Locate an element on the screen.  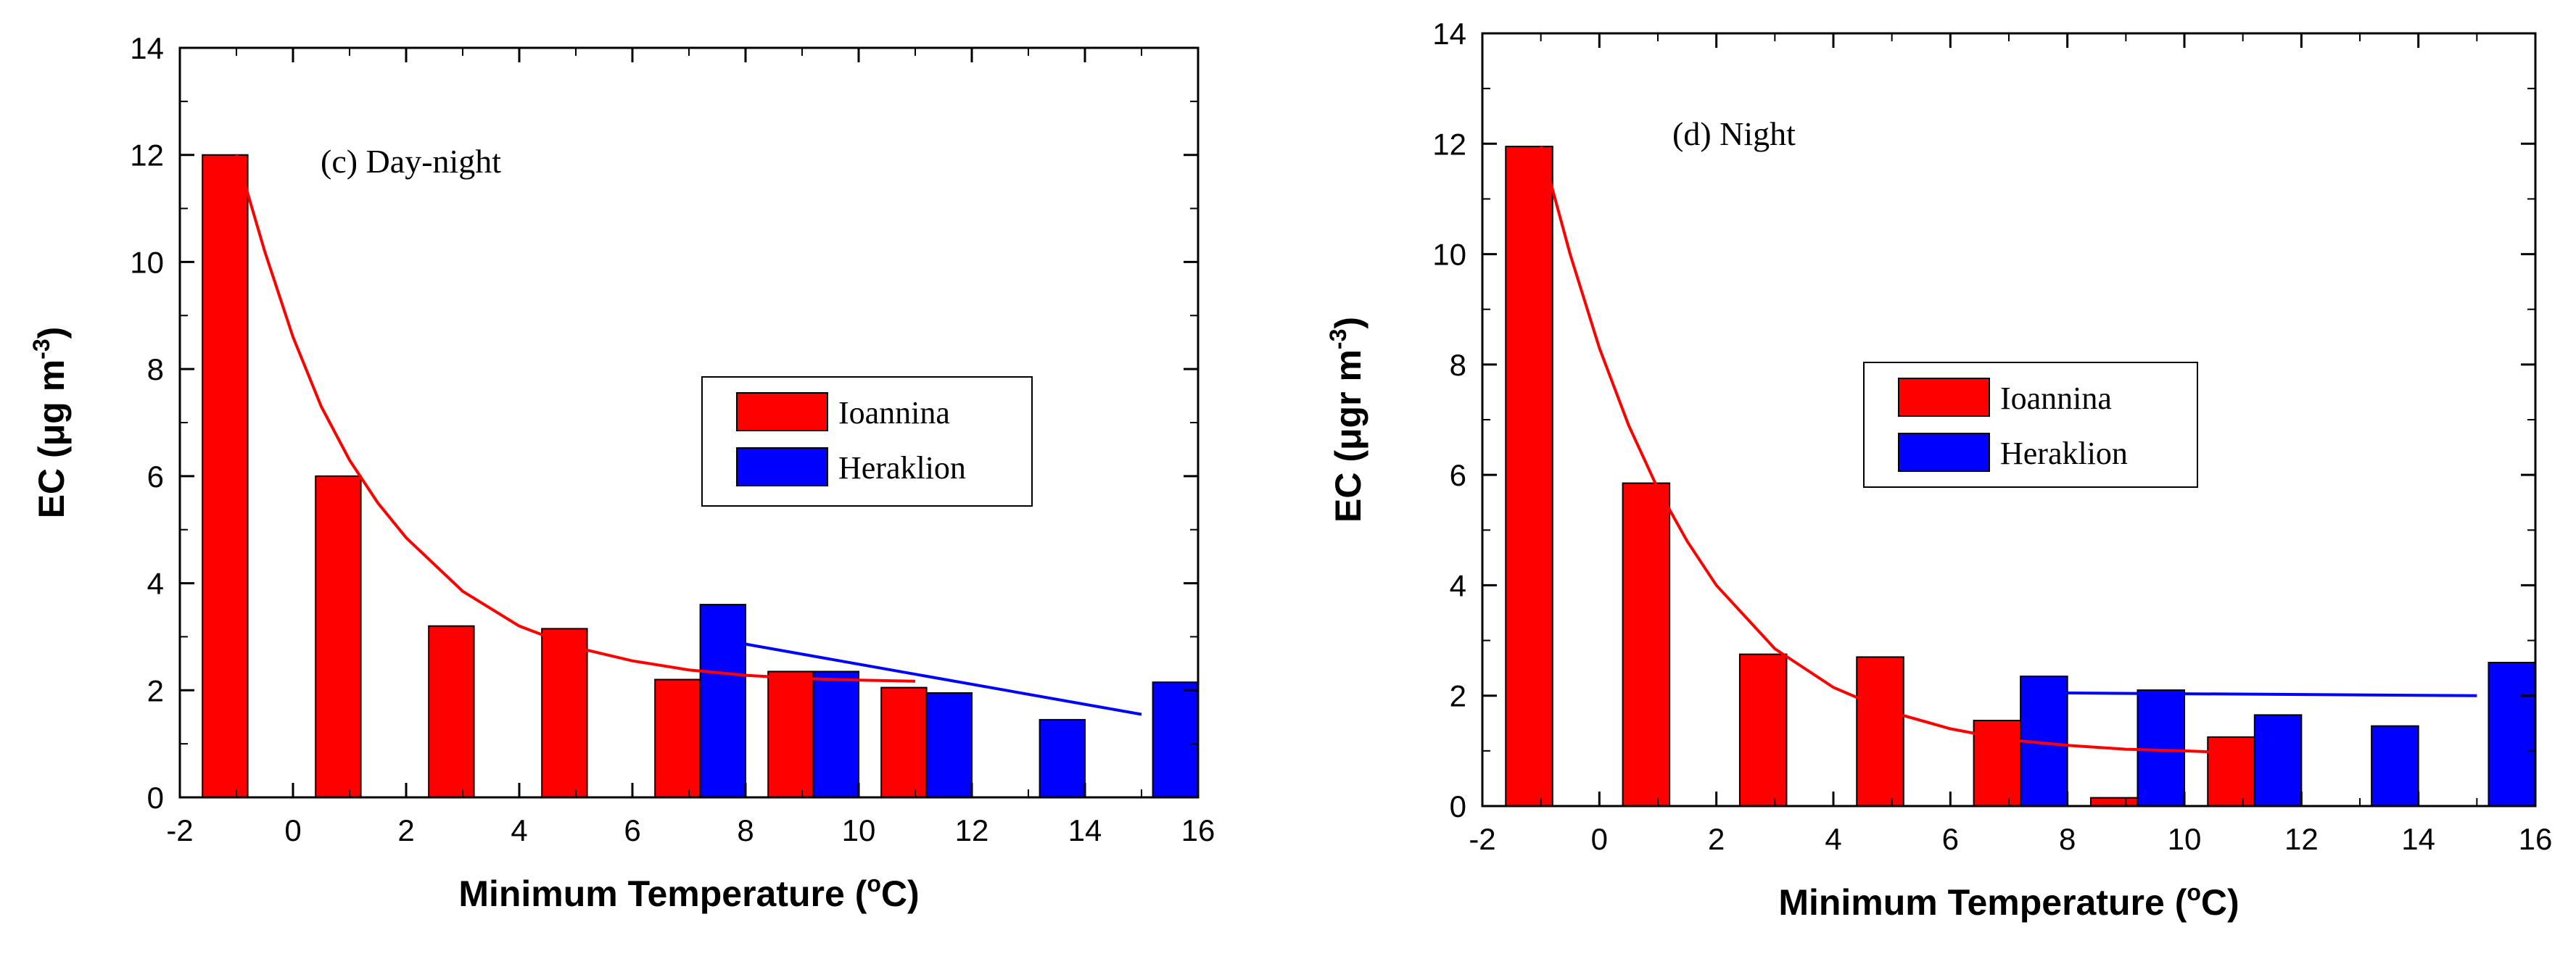
chart-d-y-axis-title: EC (μgr m-3) is located at coordinates (1346, 420).